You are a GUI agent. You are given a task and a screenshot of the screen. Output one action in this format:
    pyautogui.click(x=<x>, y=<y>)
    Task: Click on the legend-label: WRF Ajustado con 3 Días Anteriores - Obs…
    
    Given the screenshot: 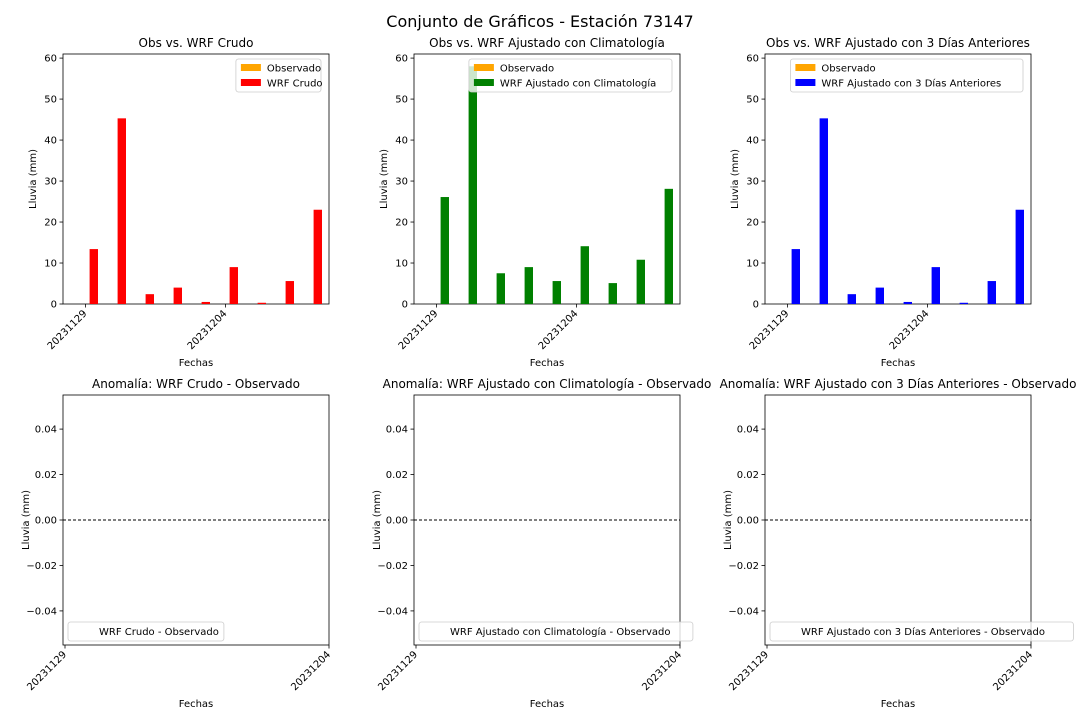 What is the action you would take?
    pyautogui.click(x=923, y=632)
    